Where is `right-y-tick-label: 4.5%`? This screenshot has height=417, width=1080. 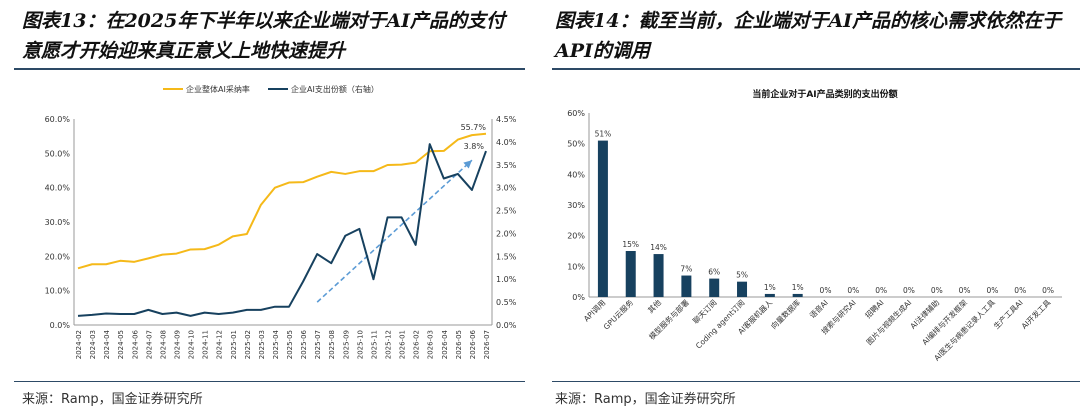 right-y-tick-label: 4.5% is located at coordinates (506, 119).